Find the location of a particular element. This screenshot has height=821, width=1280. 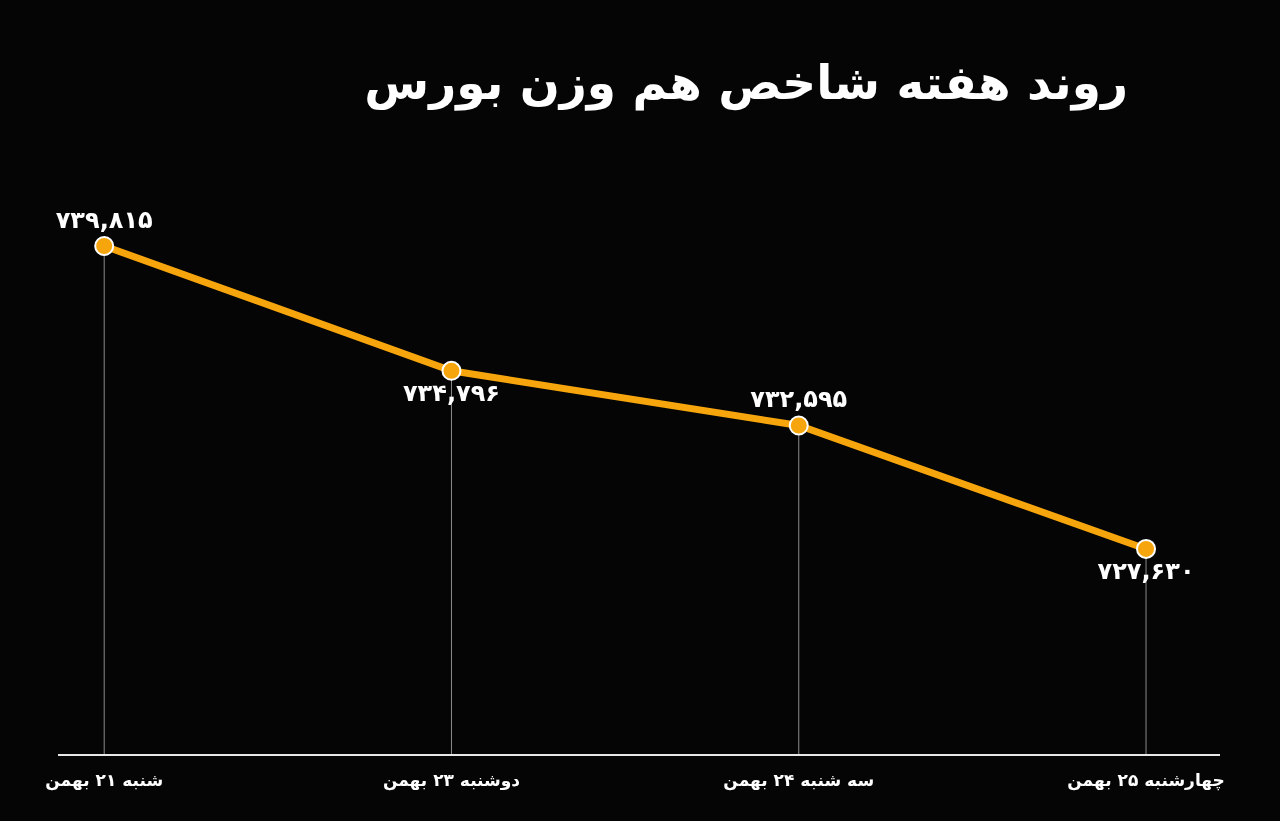

data-label: ۷۳۴,۷۹۶ is located at coordinates (451, 393).